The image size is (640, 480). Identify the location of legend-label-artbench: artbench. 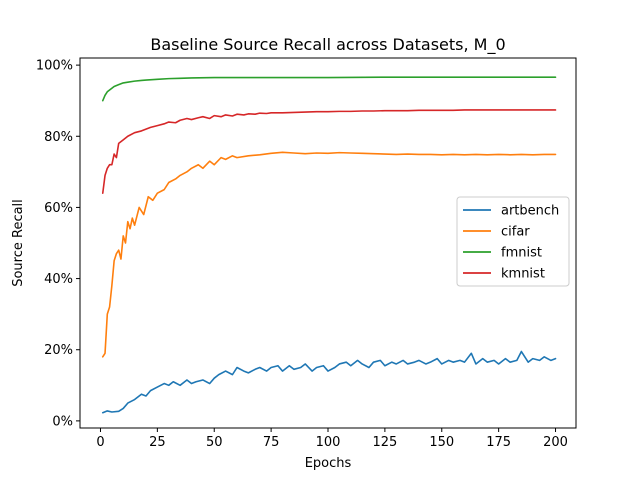
(530, 211).